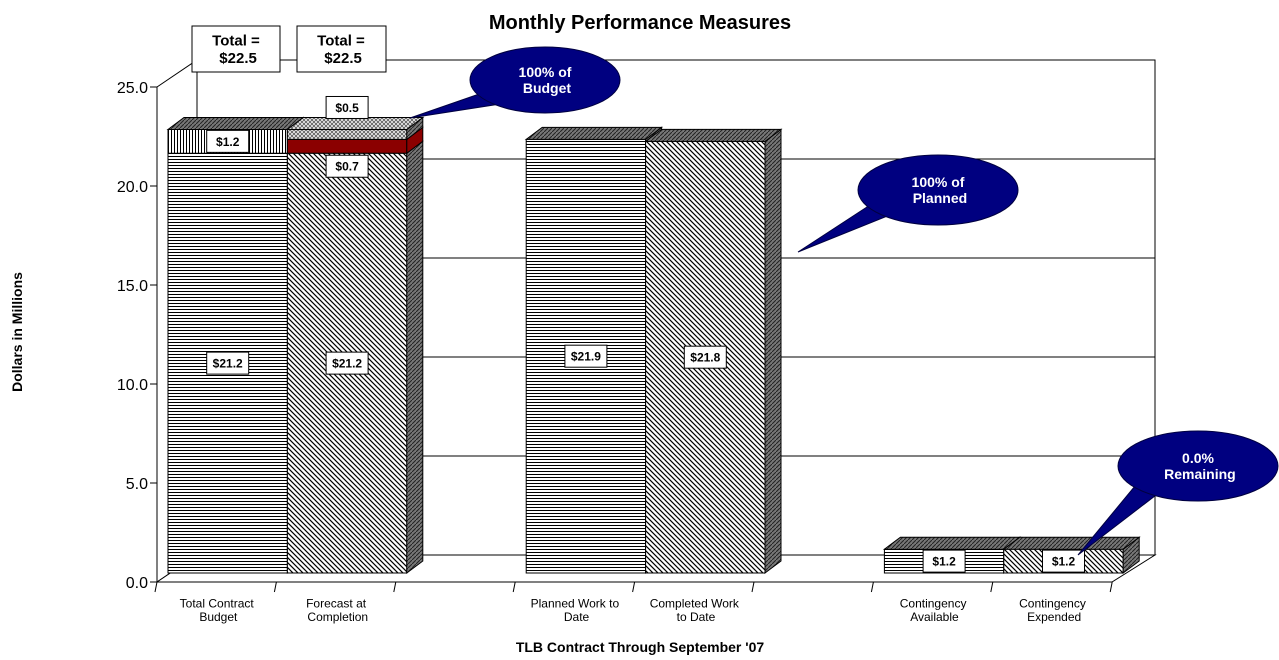 This screenshot has width=1279, height=660. I want to click on chart-title: Monthly Performance Measures, so click(640, 23).